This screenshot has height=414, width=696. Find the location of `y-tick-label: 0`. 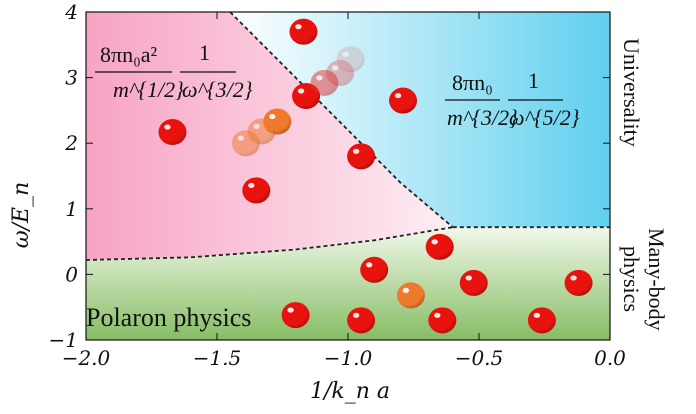

y-tick-label: 0 is located at coordinates (71, 274).